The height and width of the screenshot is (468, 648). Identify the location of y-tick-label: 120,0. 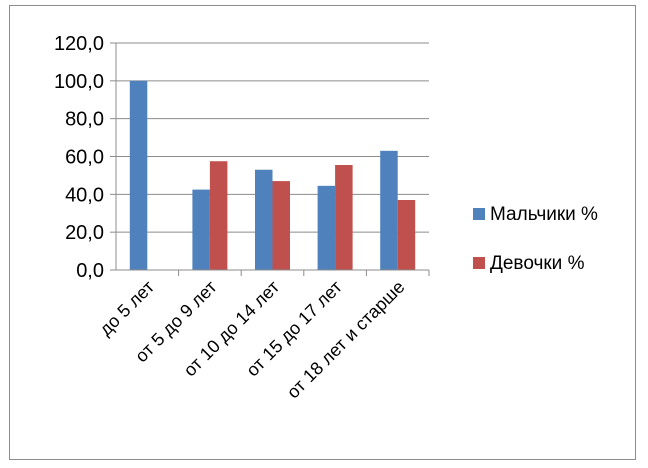
(79, 44).